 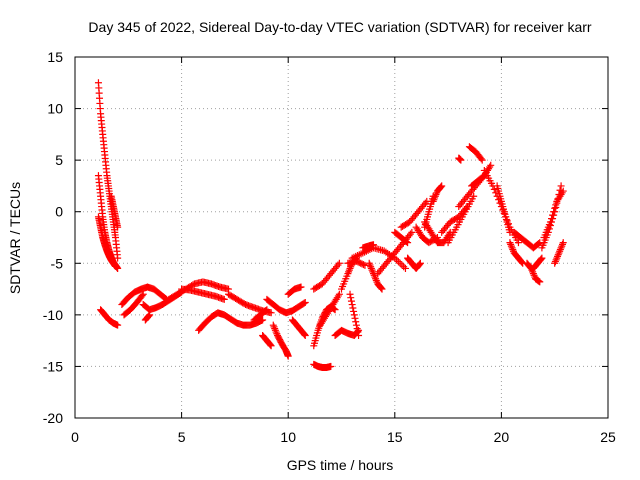 What do you see at coordinates (57, 263) in the screenshot?
I see `y-tick-label: -5` at bounding box center [57, 263].